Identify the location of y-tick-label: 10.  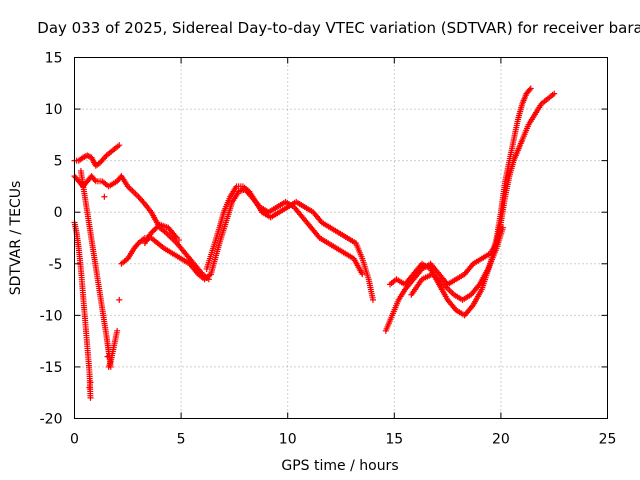
(54, 110).